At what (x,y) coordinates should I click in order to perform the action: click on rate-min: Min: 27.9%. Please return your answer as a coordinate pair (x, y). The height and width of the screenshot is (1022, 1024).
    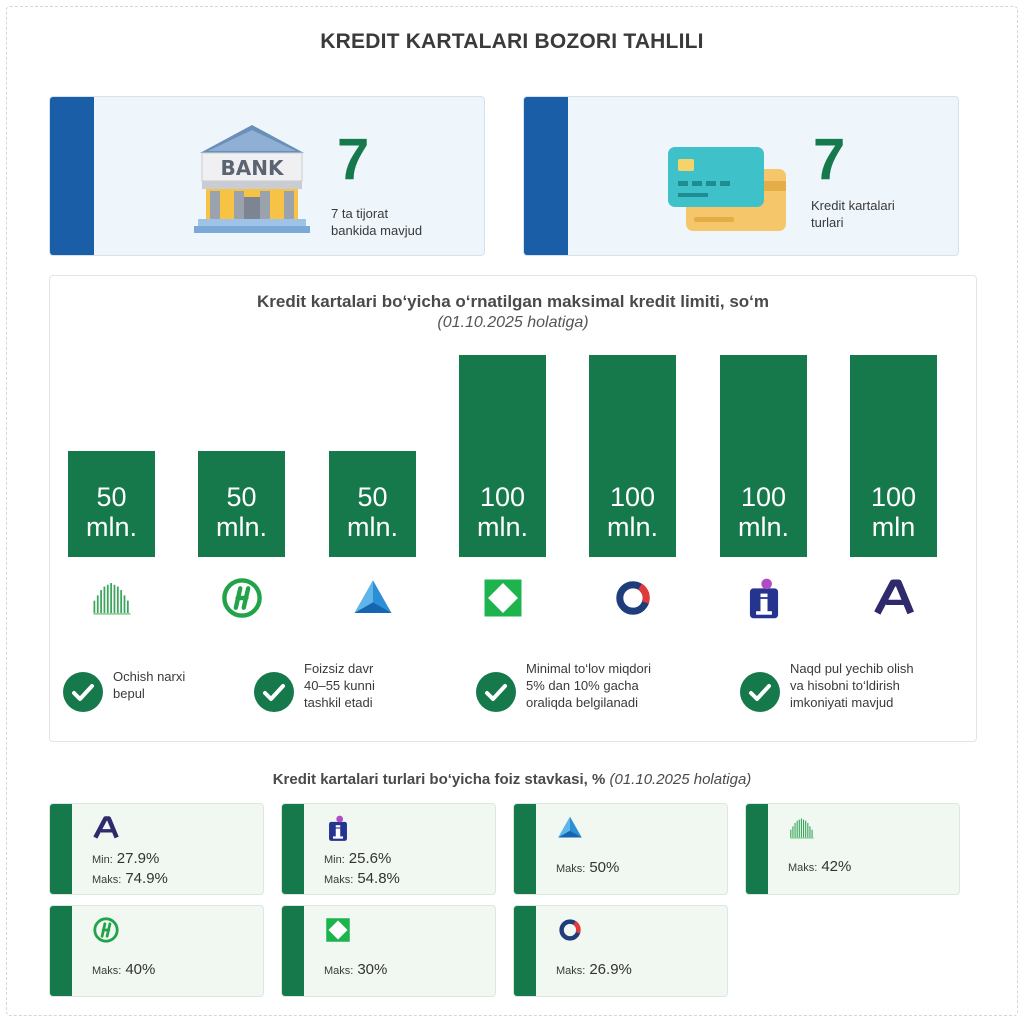
    Looking at the image, I should click on (125, 858).